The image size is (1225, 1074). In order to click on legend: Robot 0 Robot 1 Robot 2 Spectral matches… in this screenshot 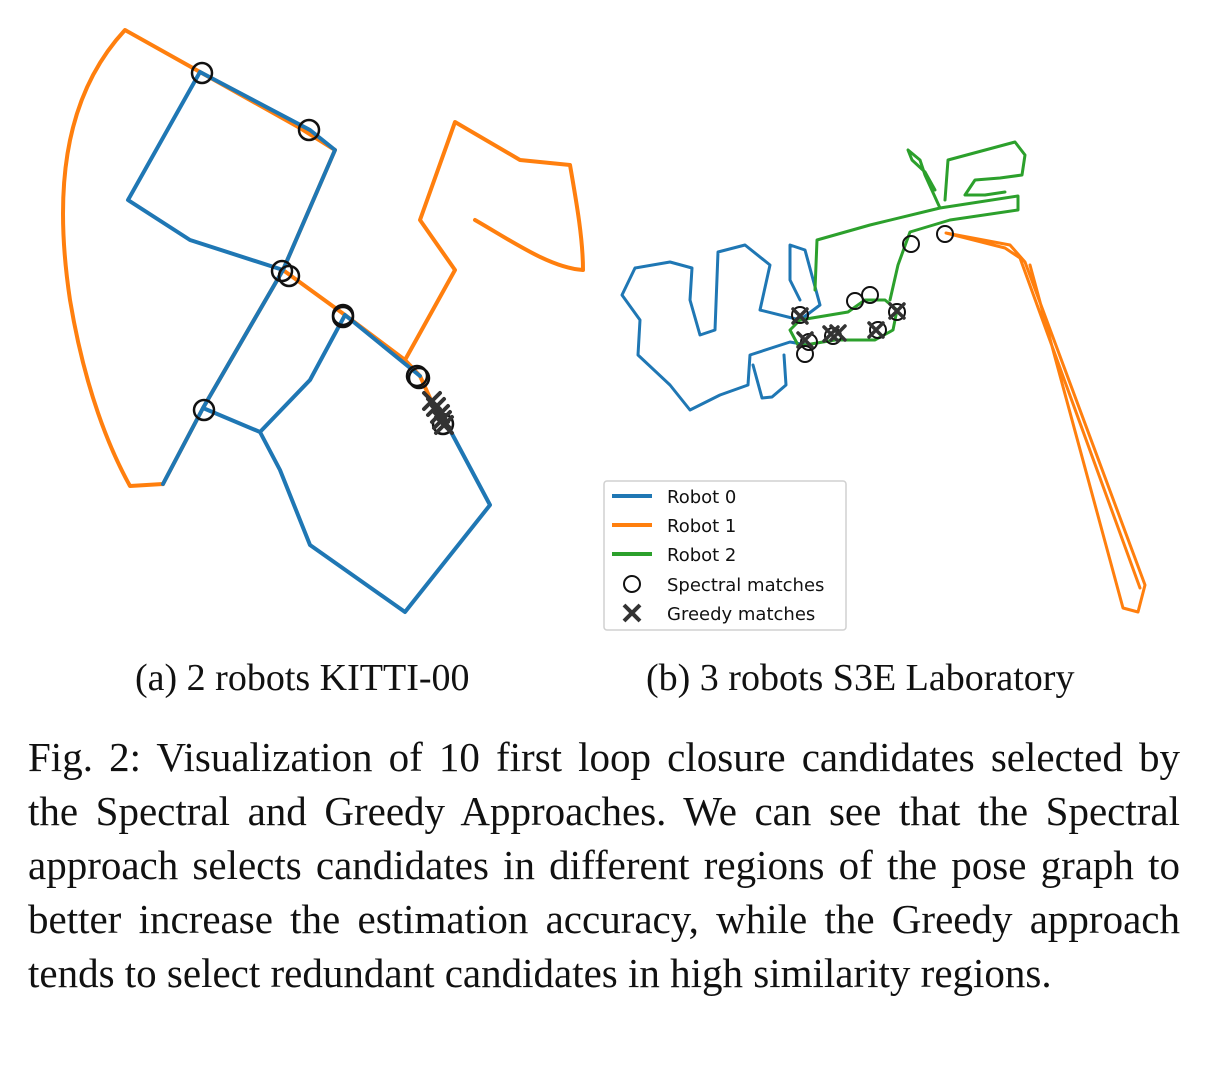, I will do `click(725, 555)`.